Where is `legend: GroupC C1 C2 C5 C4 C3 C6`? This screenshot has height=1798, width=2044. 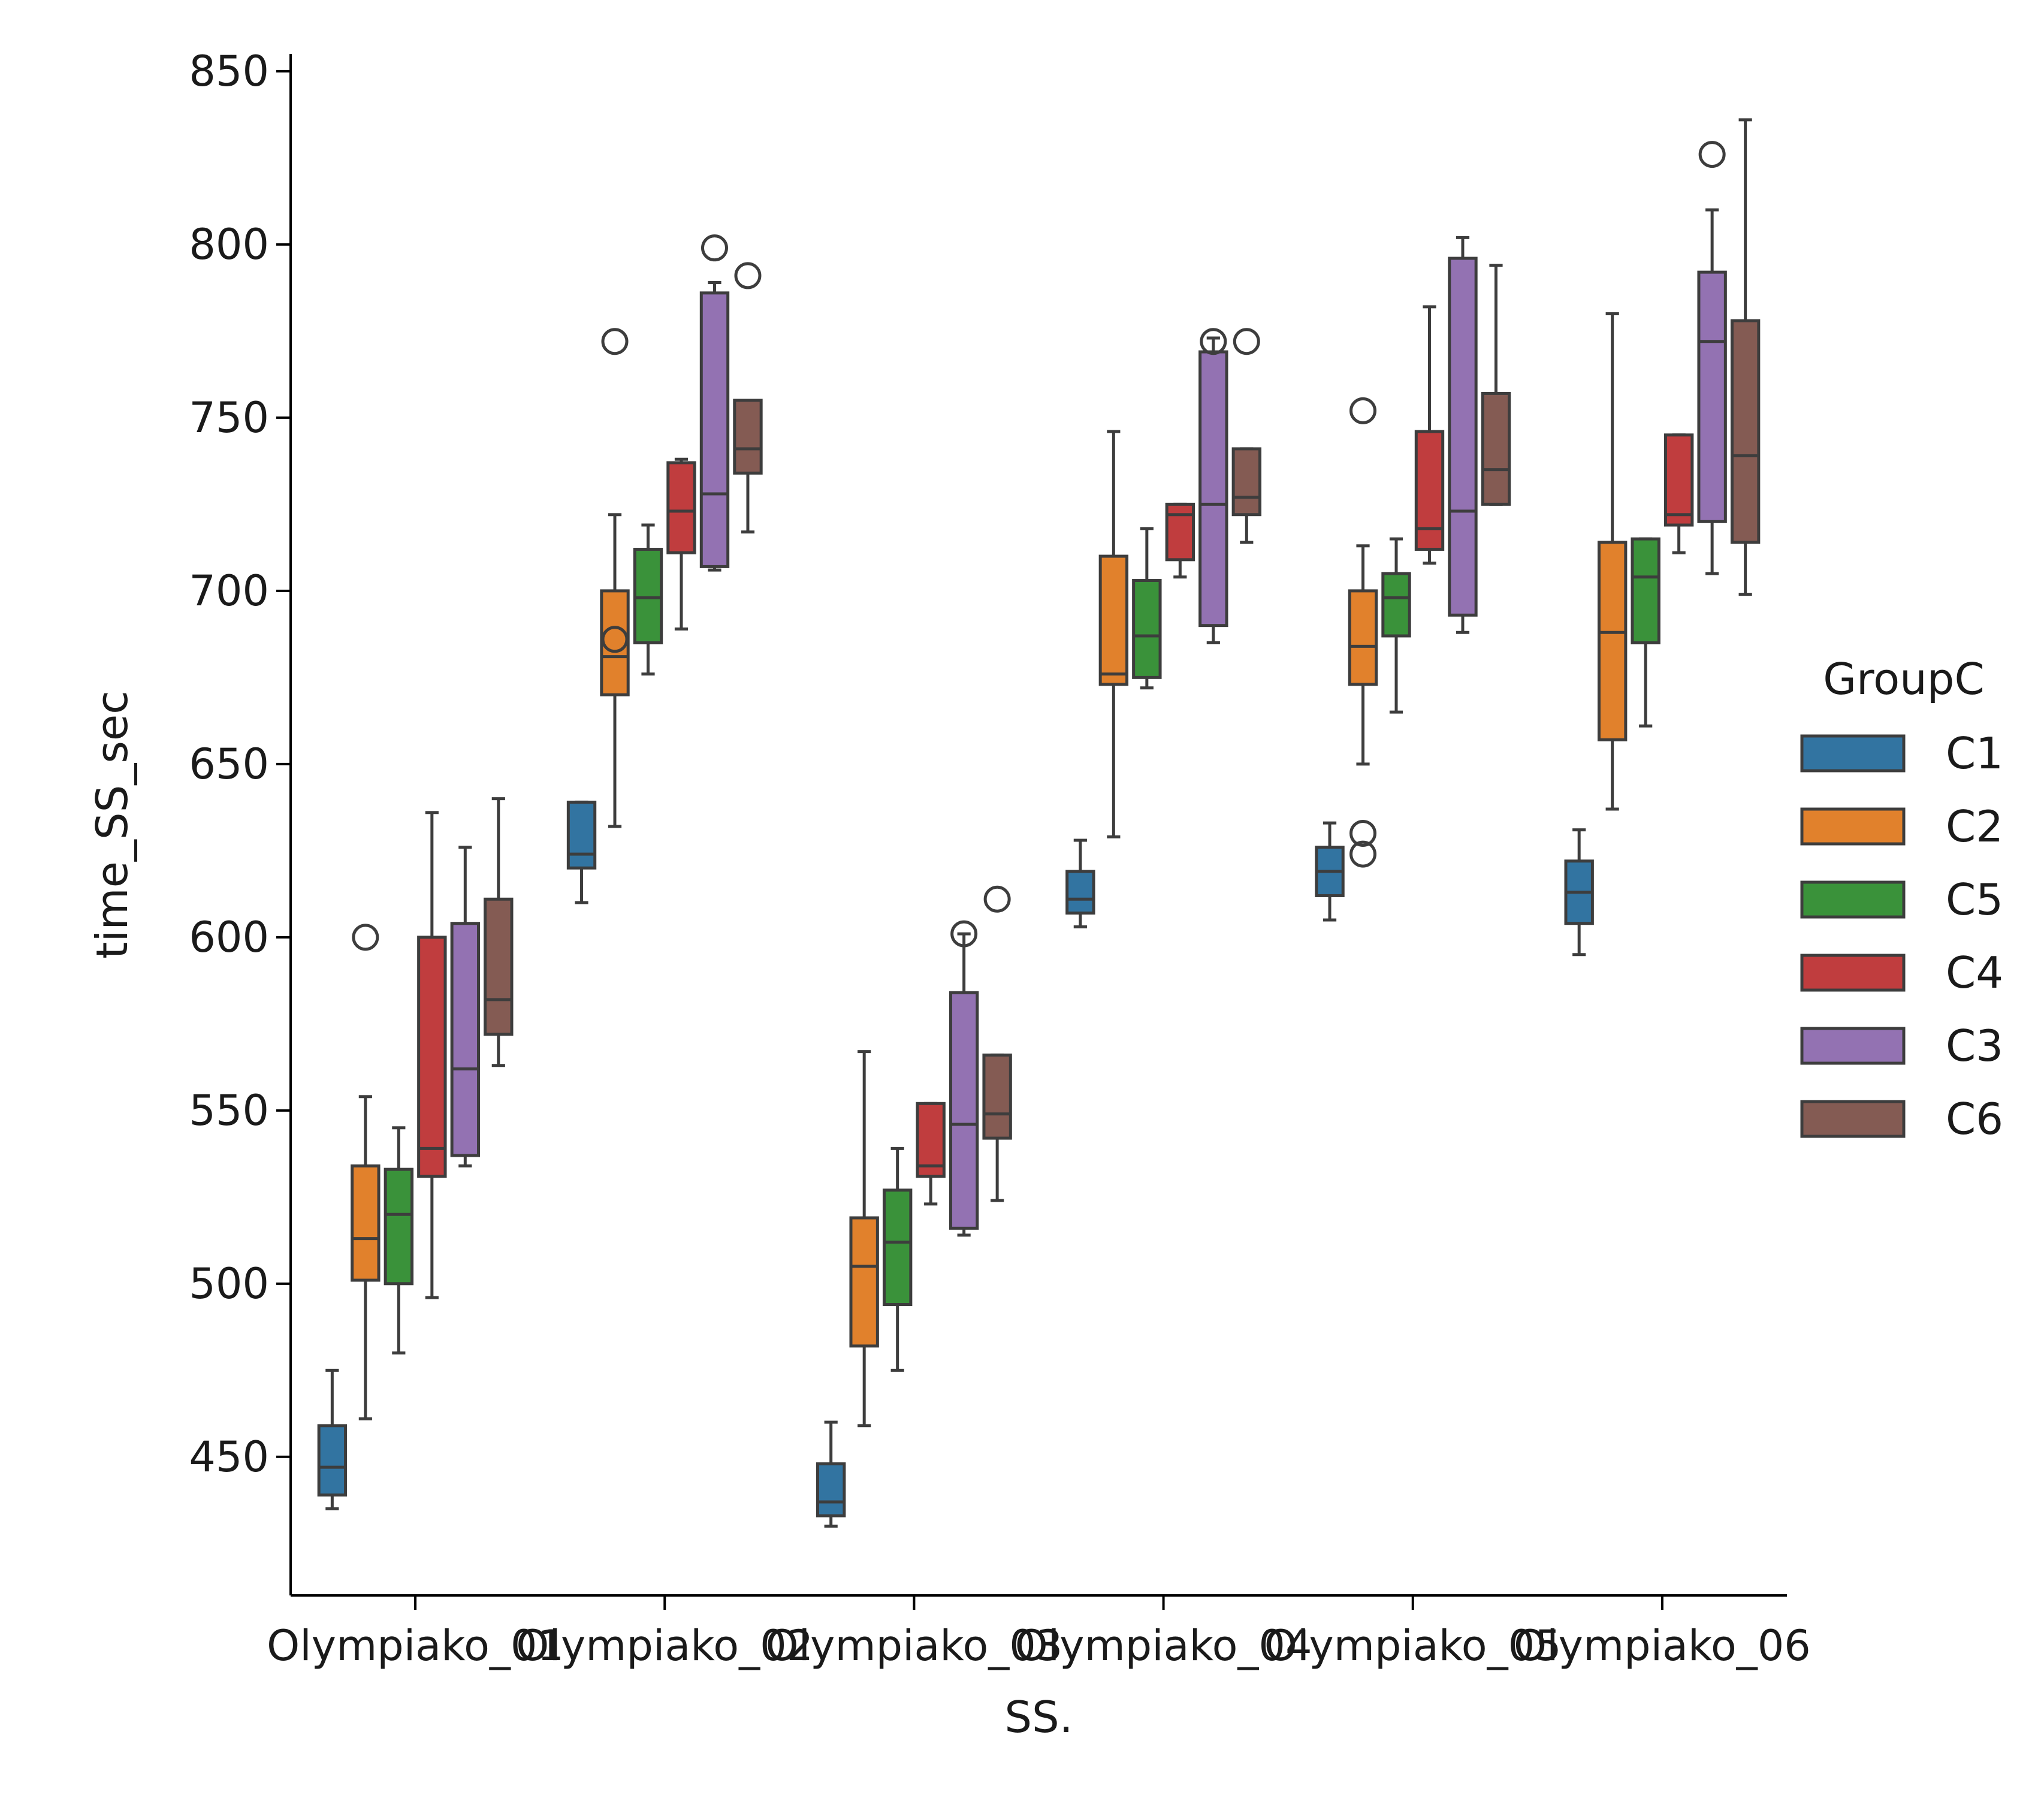 legend: GroupC C1 C2 C5 C4 C3 C6 is located at coordinates (1902, 899).